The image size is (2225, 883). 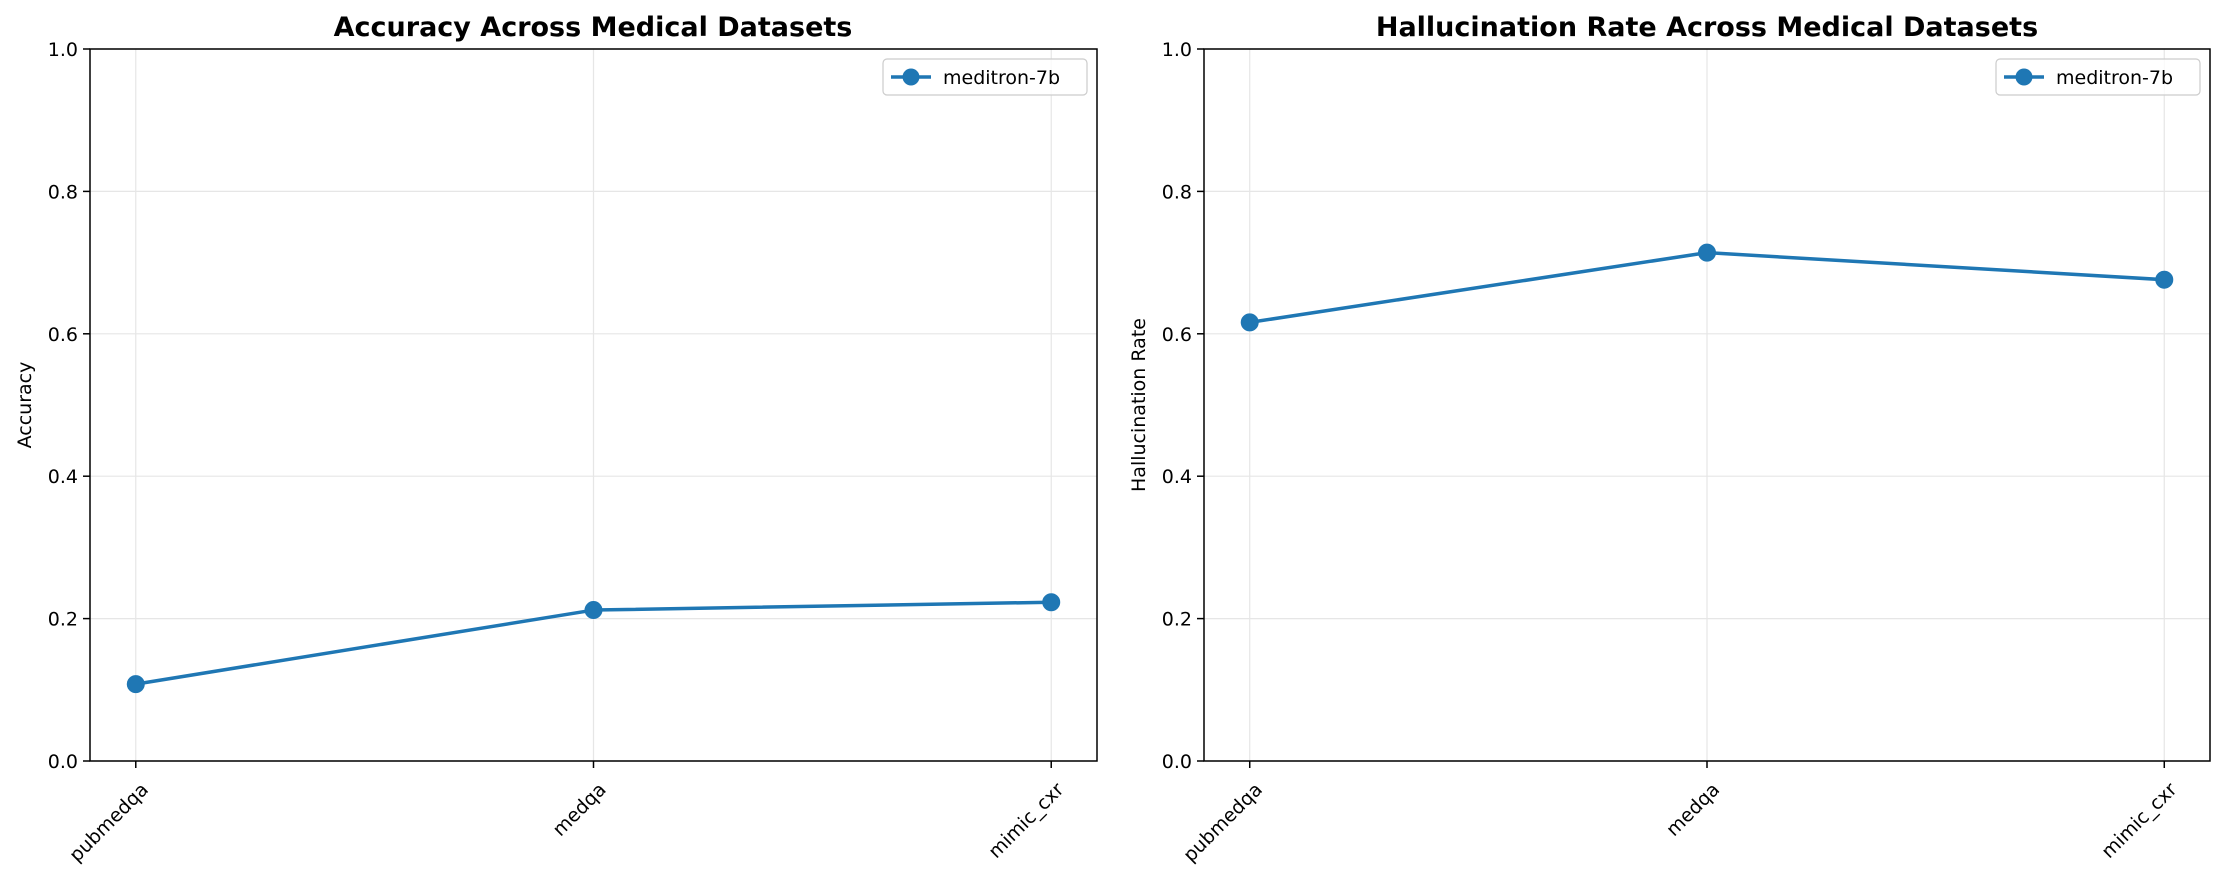 I want to click on y-axis-label: Hallucination Rate, so click(x=1139, y=405).